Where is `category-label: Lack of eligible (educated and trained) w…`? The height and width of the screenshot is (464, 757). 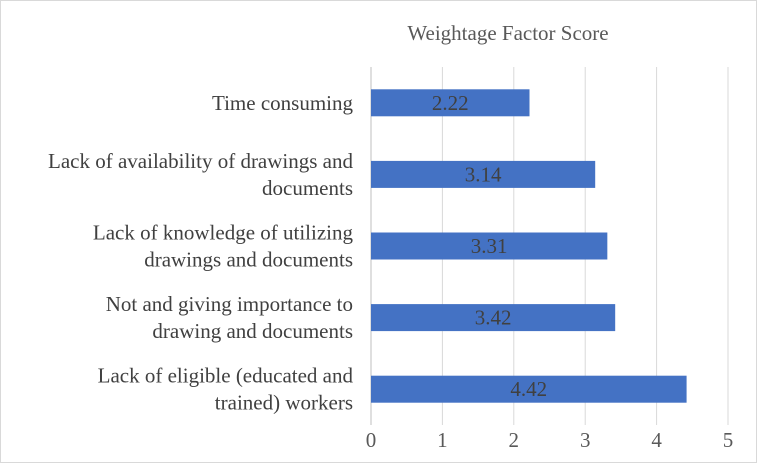 category-label: Lack of eligible (educated and trained) w… is located at coordinates (226, 389).